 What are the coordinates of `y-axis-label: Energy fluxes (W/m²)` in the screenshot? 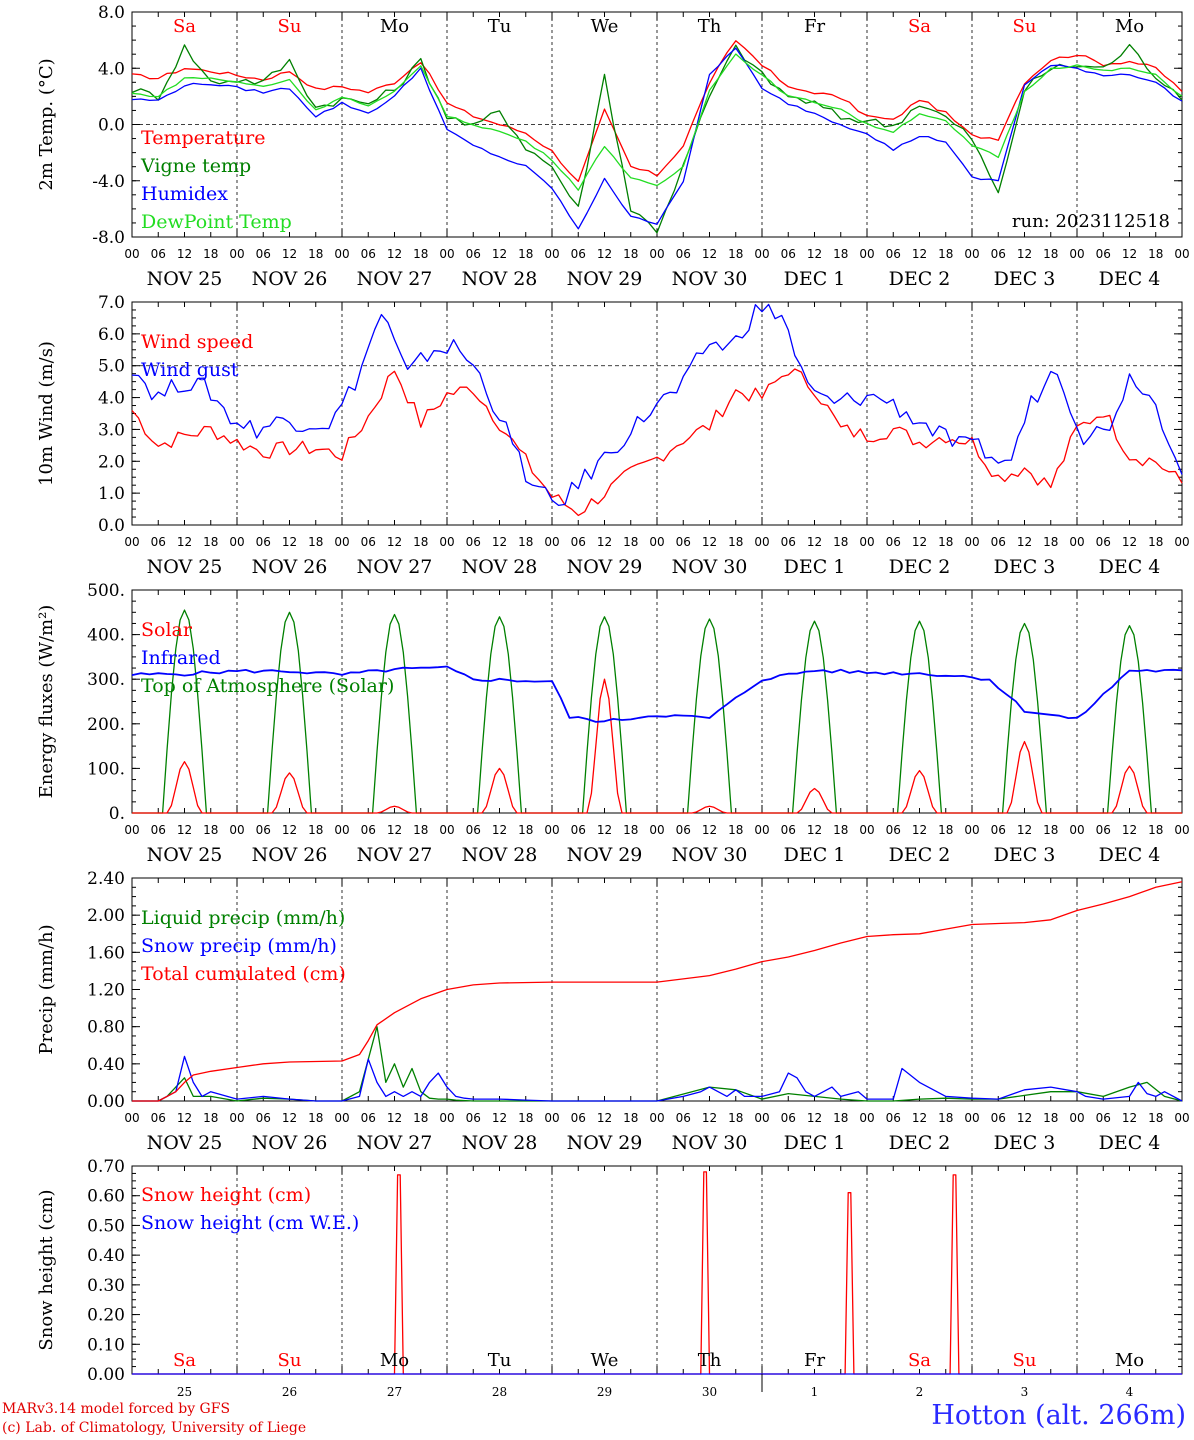 It's located at (46, 702).